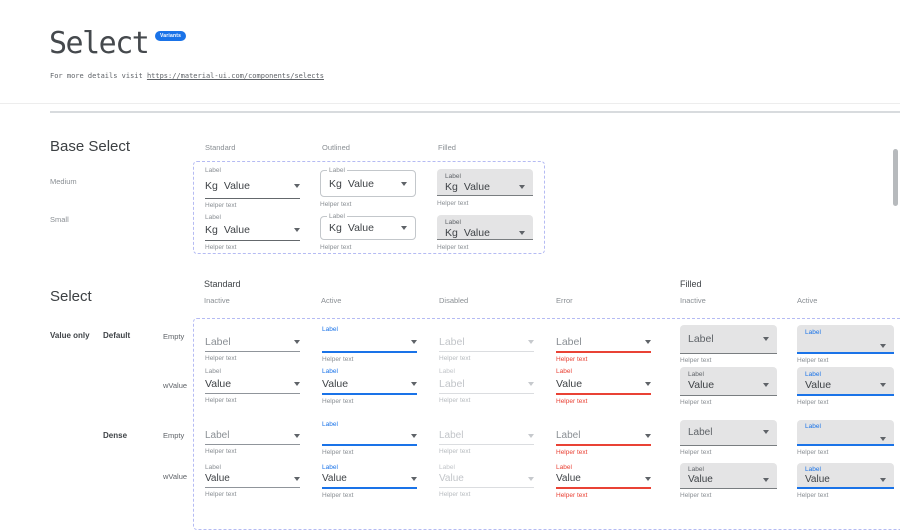  Describe the element at coordinates (447, 147) in the screenshot. I see `column-header-filled: Filled` at that location.